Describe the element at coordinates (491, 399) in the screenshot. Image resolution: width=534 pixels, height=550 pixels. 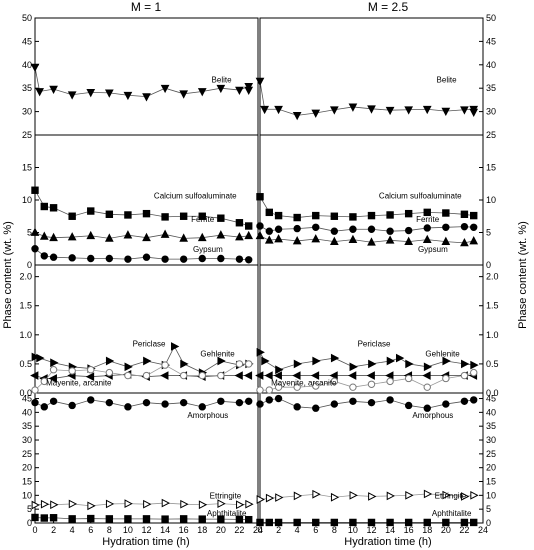
I see `y-tick-label-right: 45` at that location.